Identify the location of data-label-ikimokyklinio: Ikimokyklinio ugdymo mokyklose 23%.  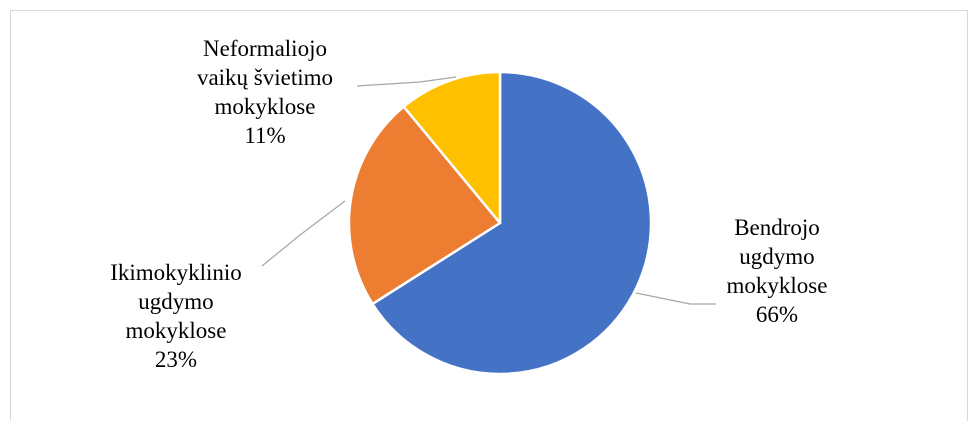
(176, 316).